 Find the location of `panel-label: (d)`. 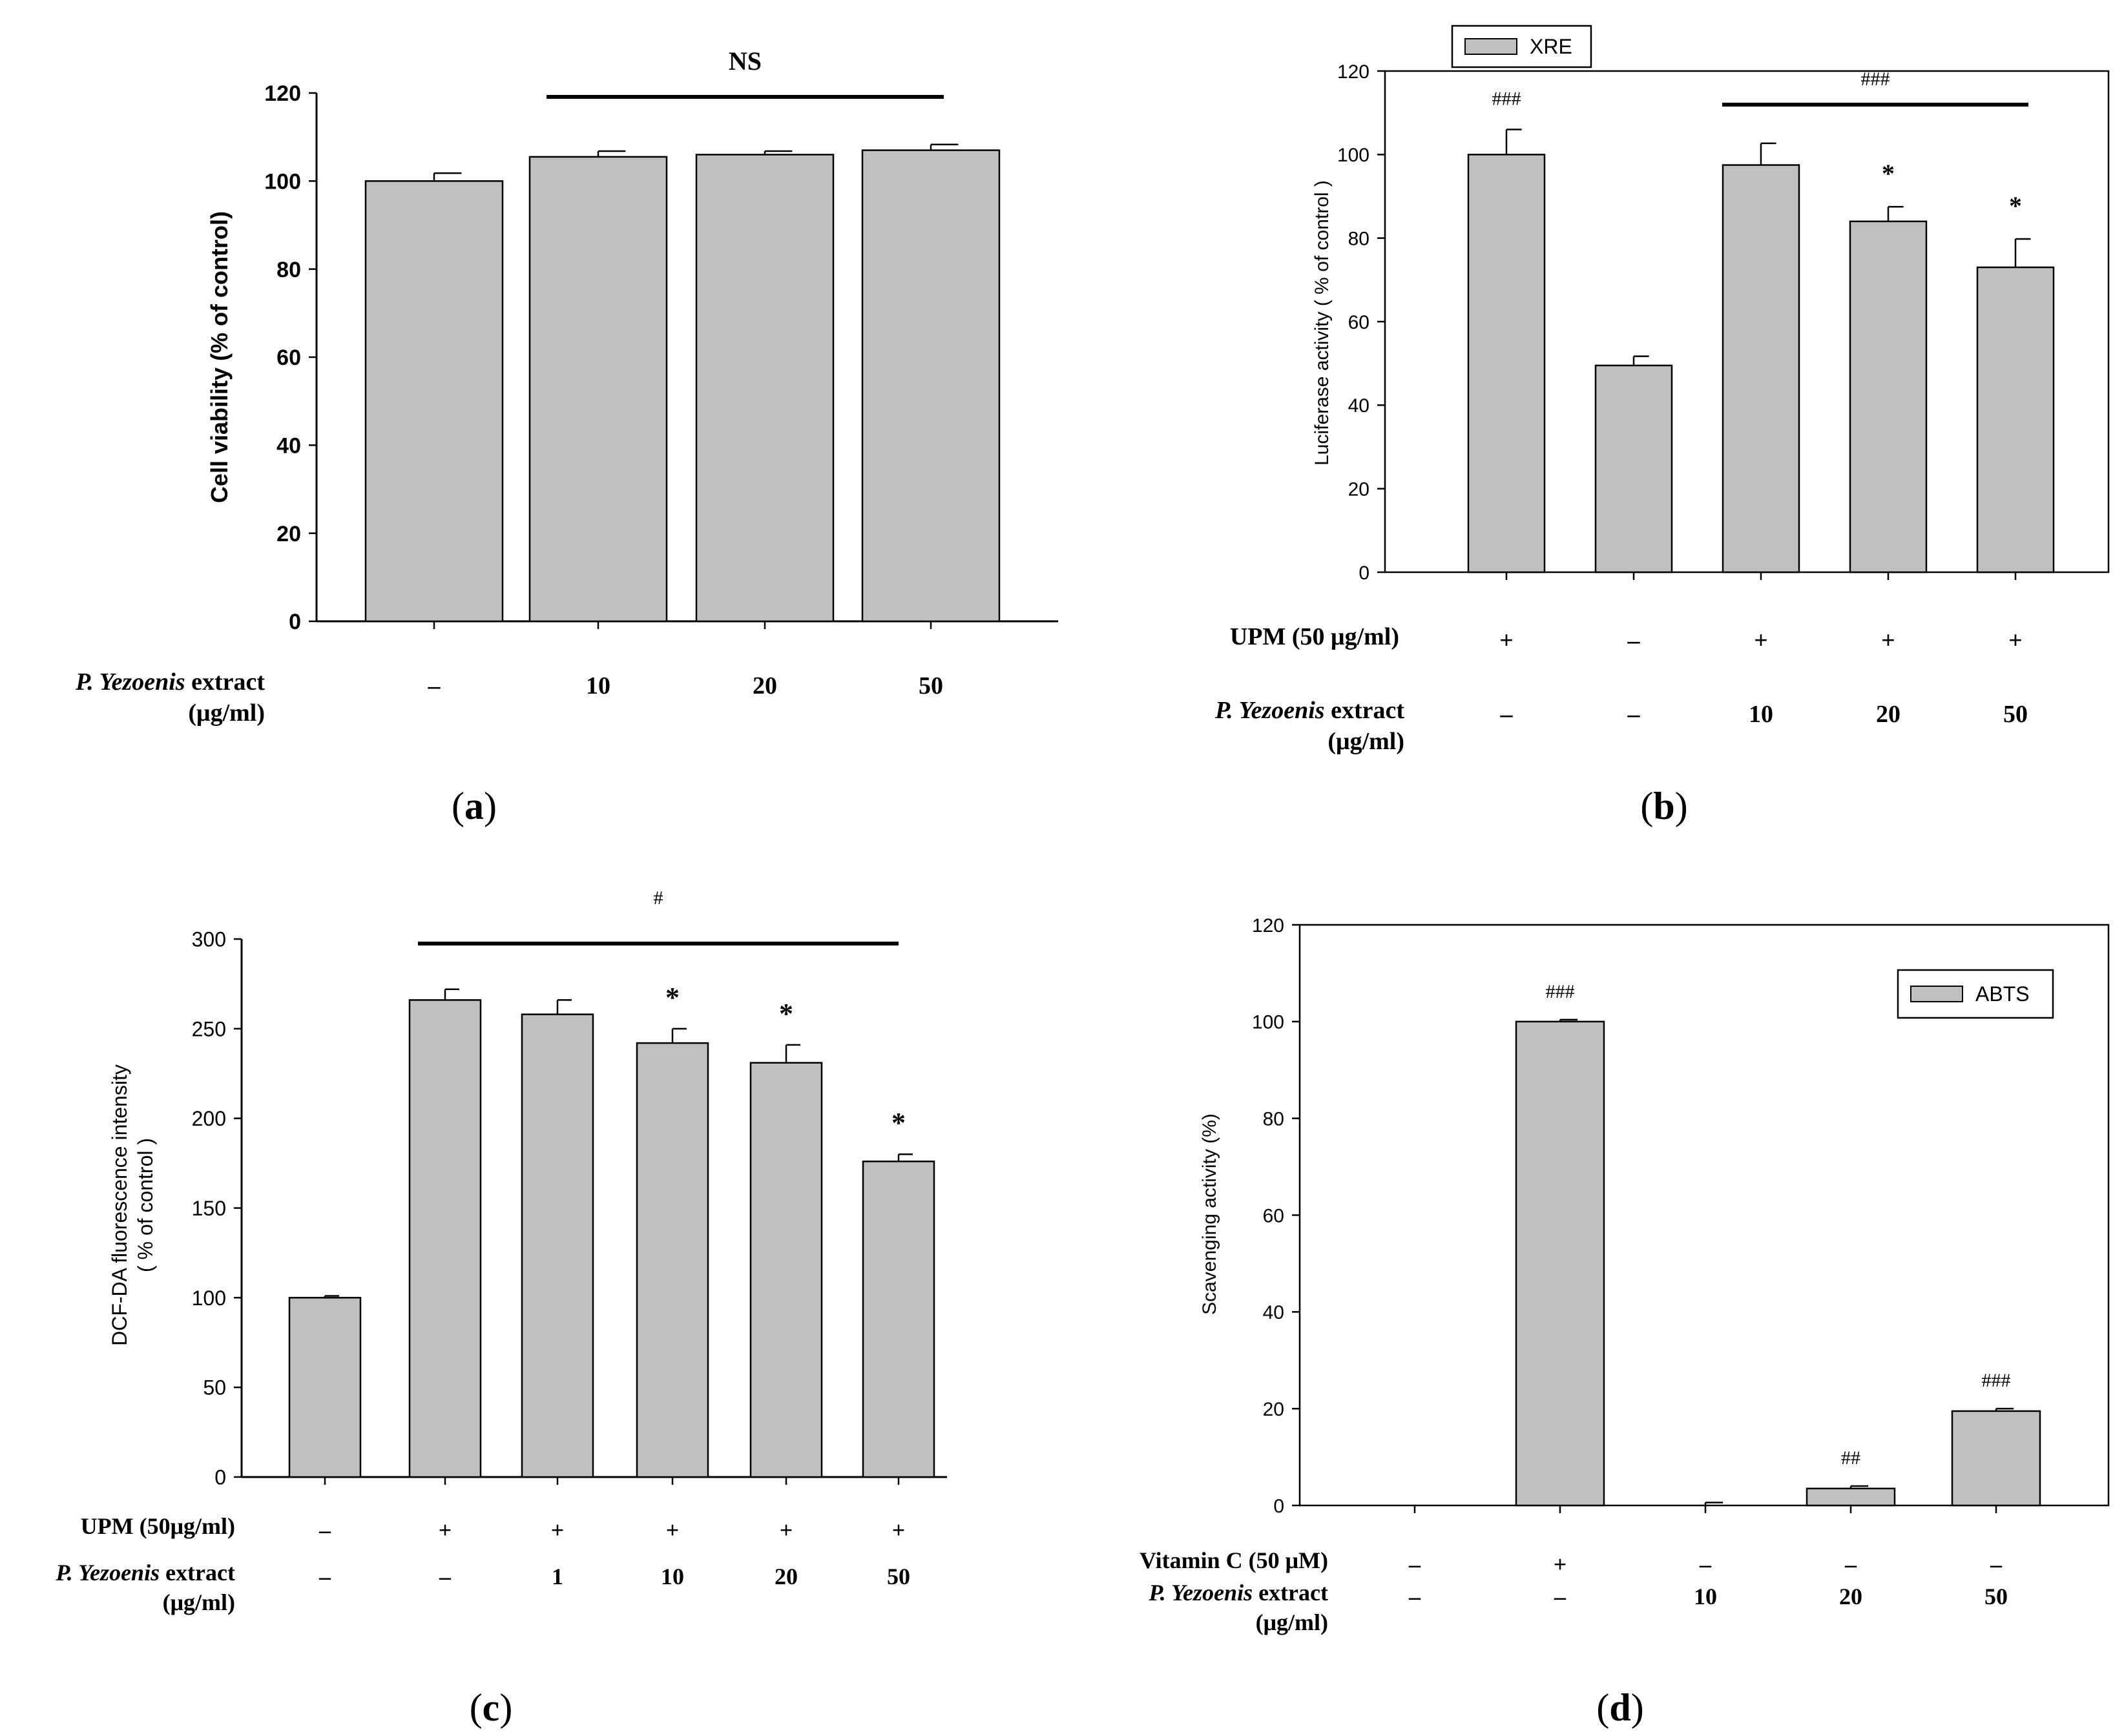

panel-label: (d) is located at coordinates (1619, 1708).